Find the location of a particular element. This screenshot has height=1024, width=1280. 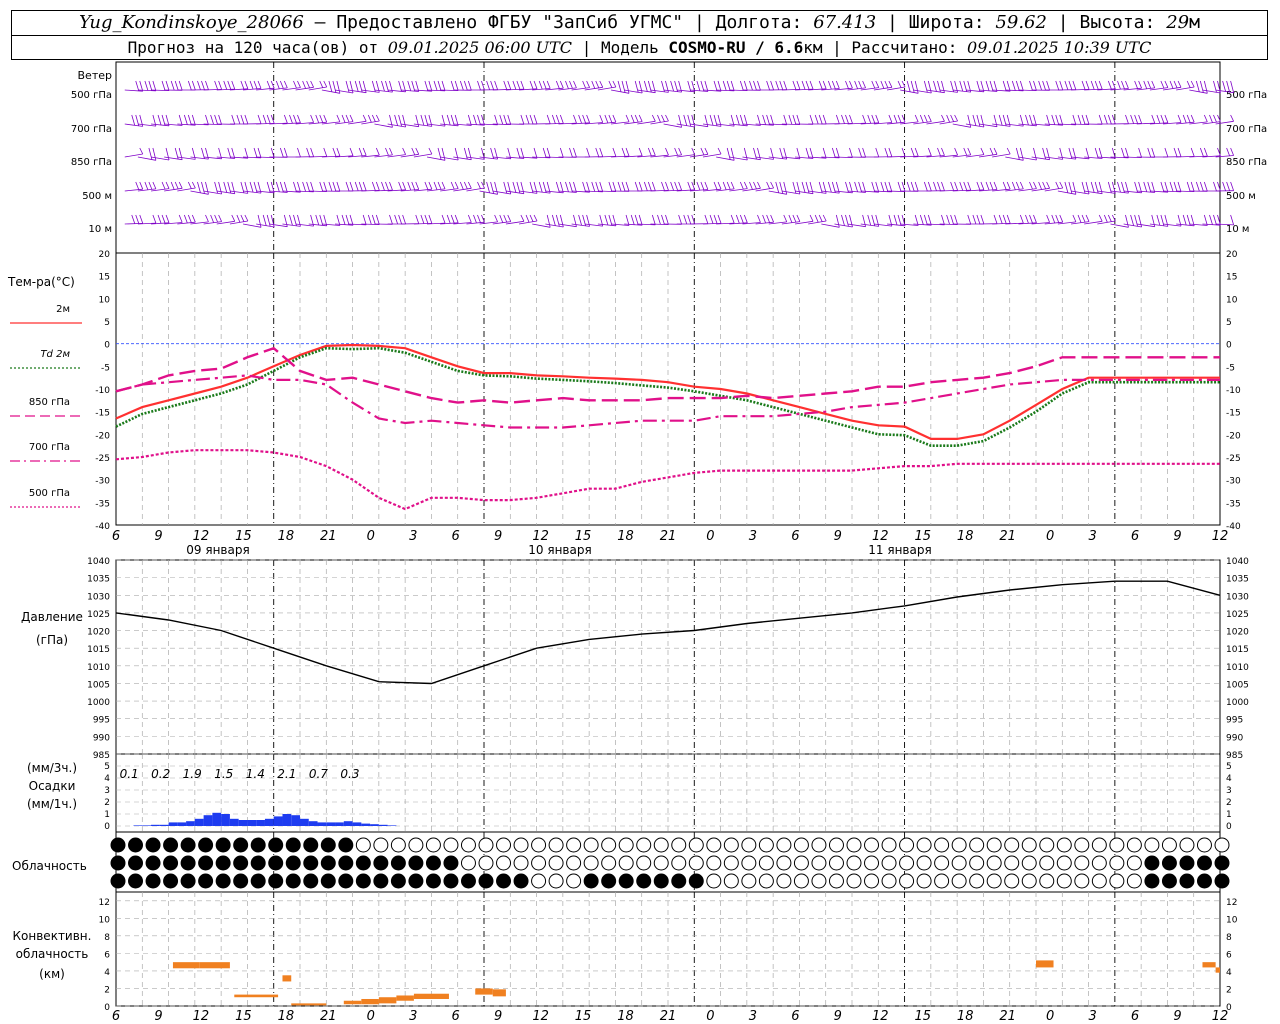

precip-bar is located at coordinates (190, 823).